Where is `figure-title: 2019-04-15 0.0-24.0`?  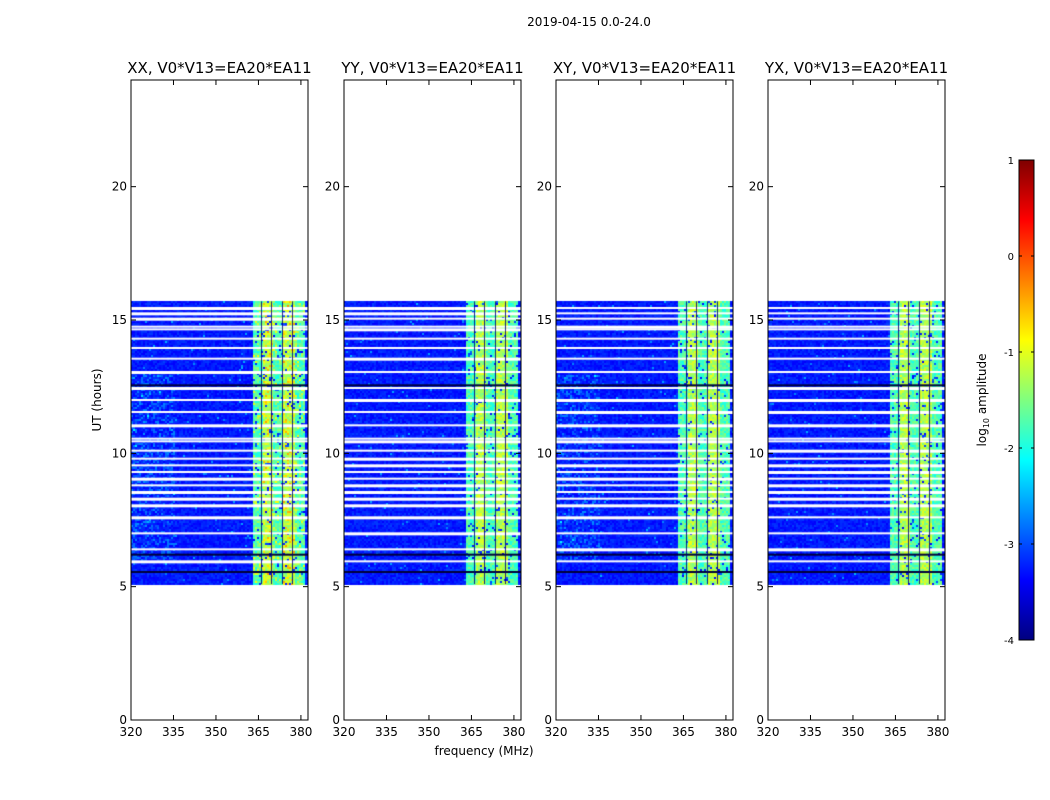
figure-title: 2019-04-15 0.0-24.0 is located at coordinates (589, 22).